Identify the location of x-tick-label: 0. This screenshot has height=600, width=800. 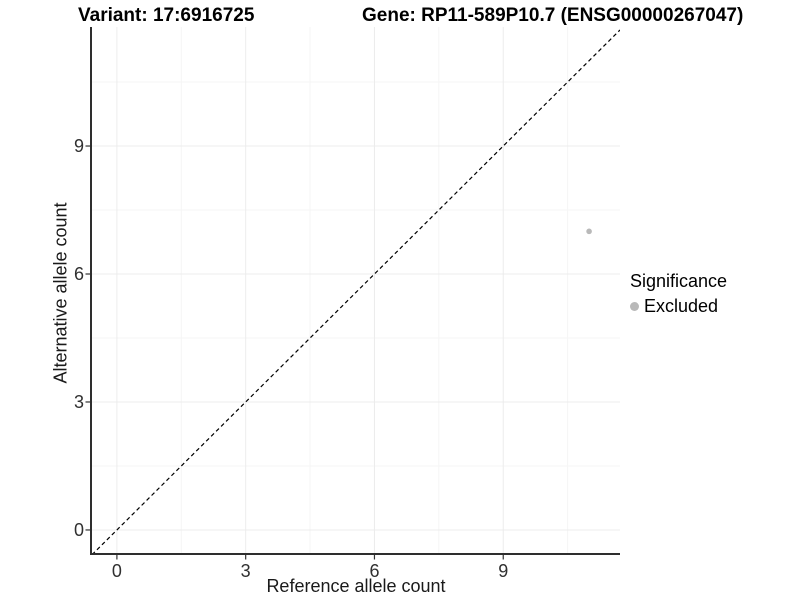
(116, 571).